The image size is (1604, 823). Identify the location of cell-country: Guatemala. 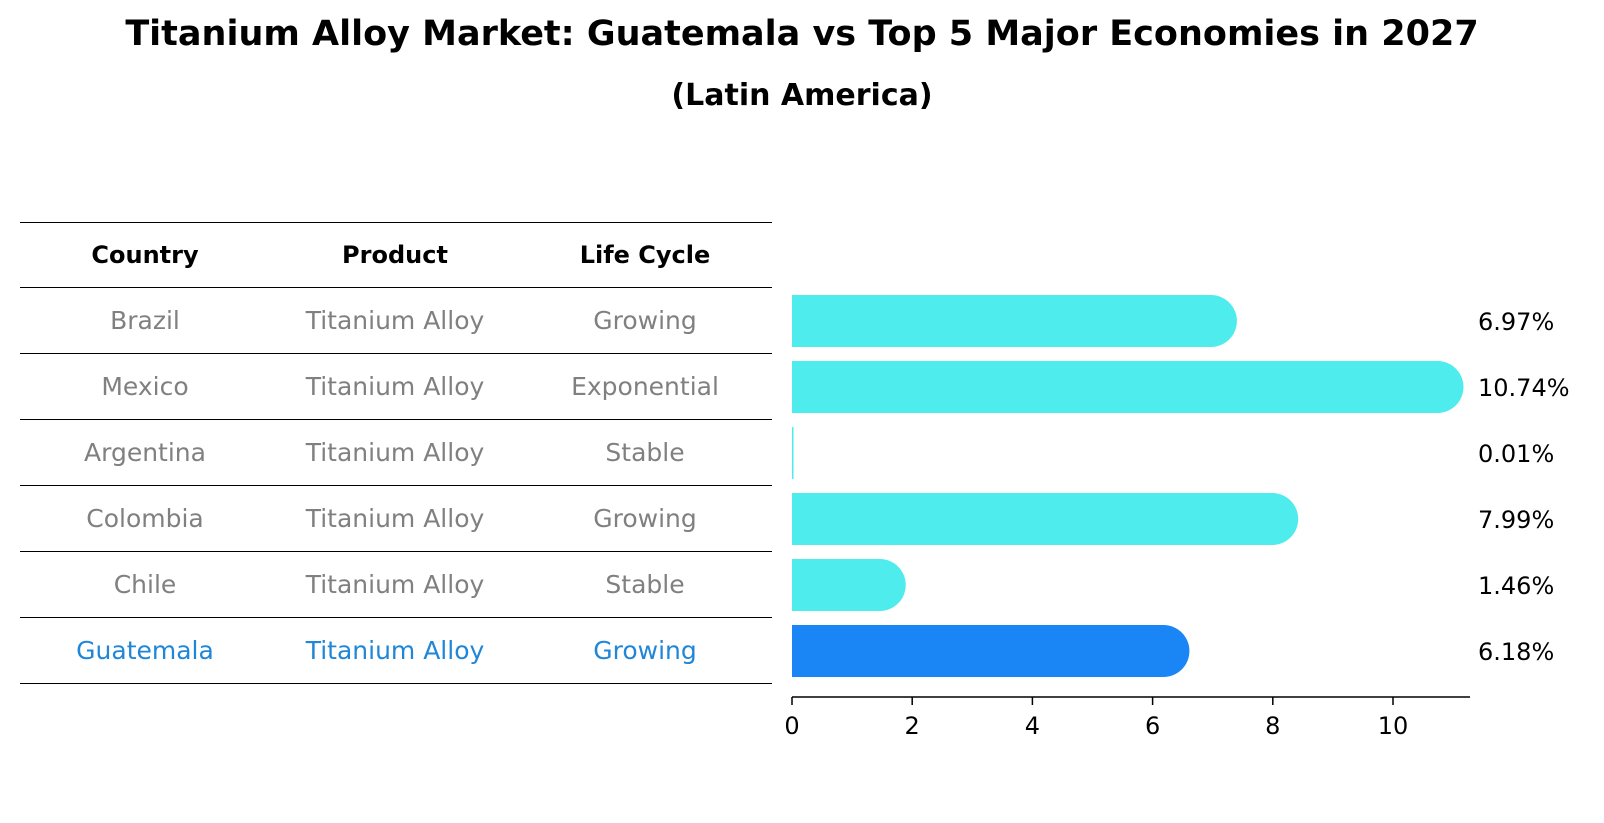
(145, 650).